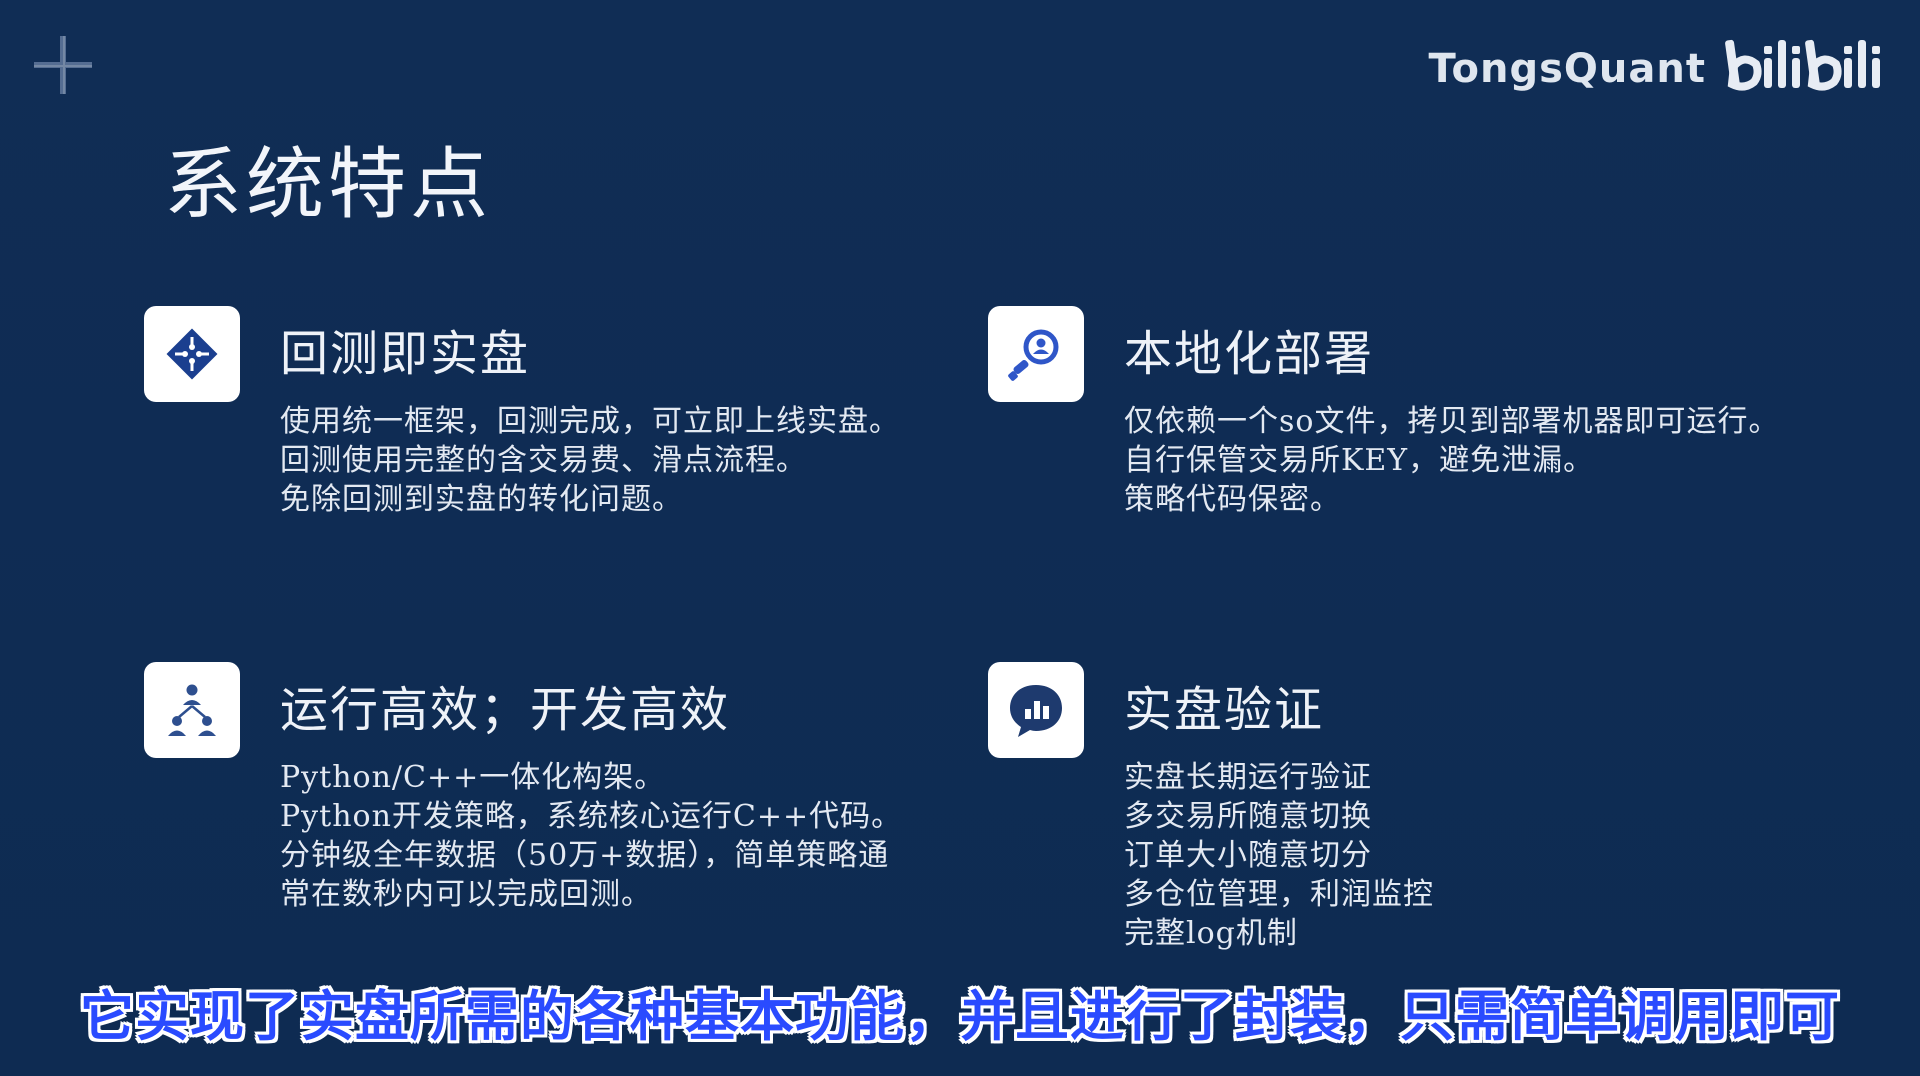  I want to click on feature-line: 免除回测到实盘的转化问题。, so click(481, 499).